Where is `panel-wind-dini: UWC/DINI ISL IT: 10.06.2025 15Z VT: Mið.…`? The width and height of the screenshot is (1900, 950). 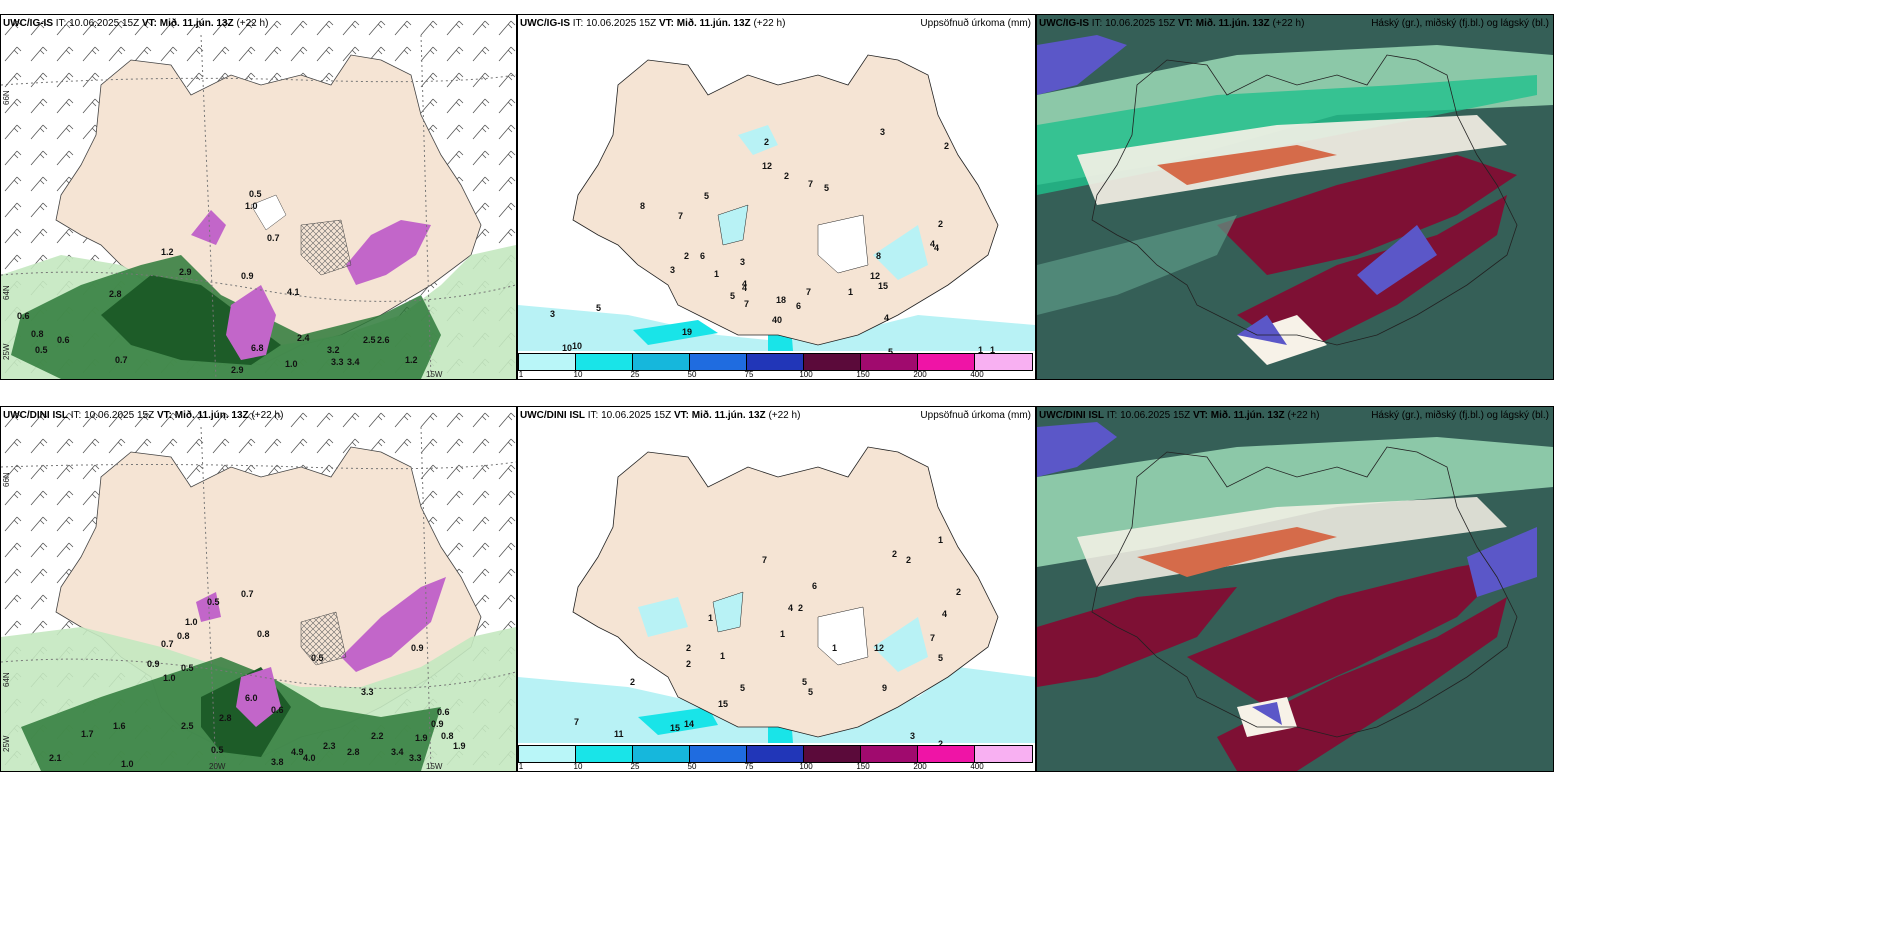
panel-wind-dini: UWC/DINI ISL IT: 10.06.2025 15Z VT: Mið.… is located at coordinates (258, 589).